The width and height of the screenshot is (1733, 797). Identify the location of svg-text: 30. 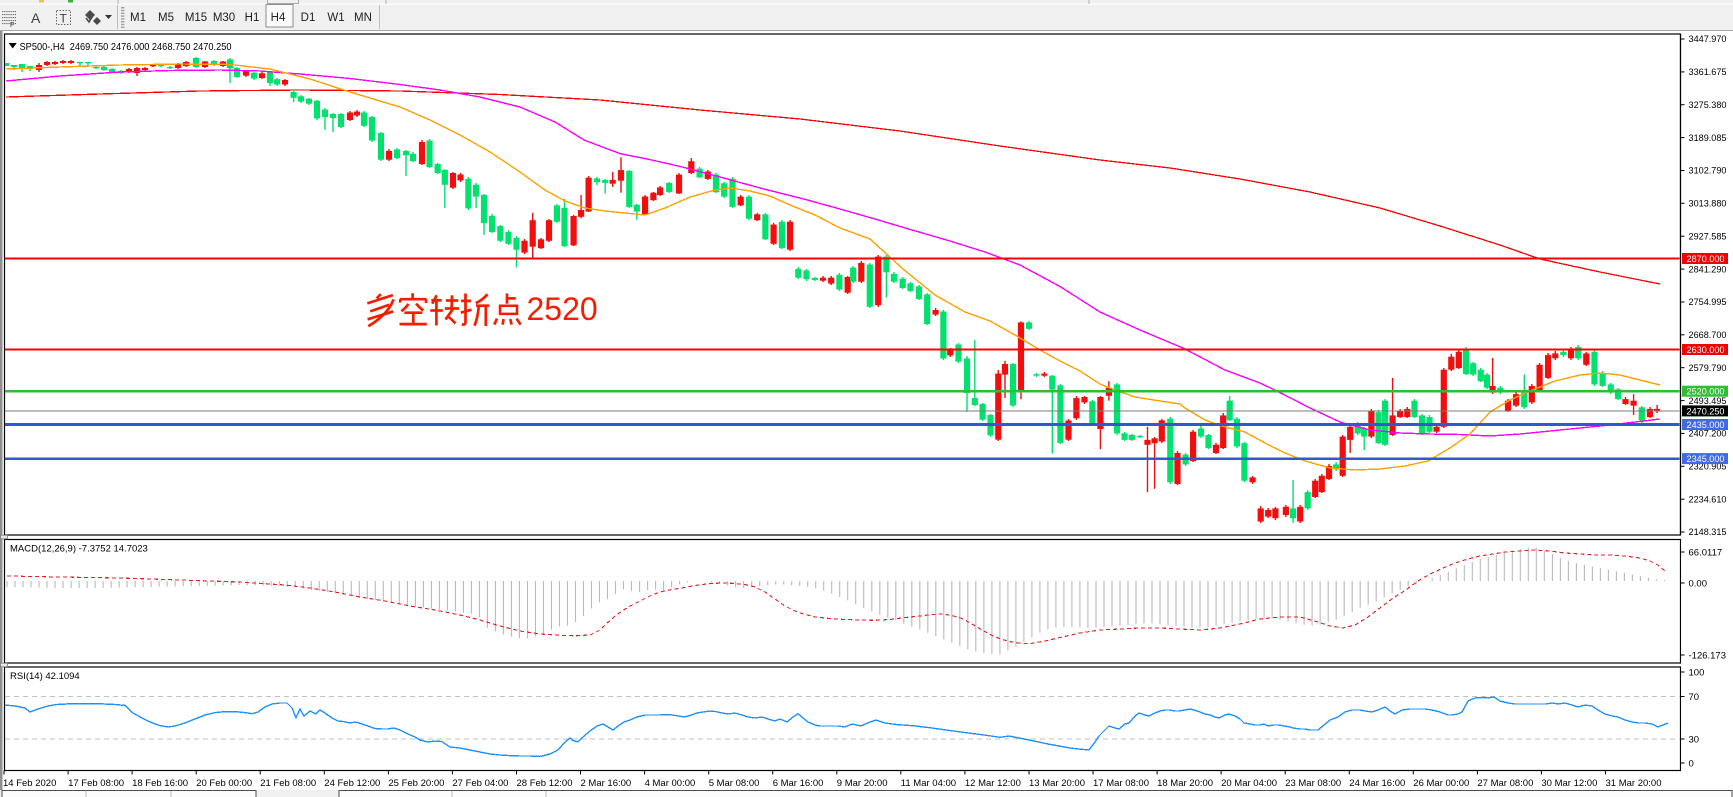
(1694, 739).